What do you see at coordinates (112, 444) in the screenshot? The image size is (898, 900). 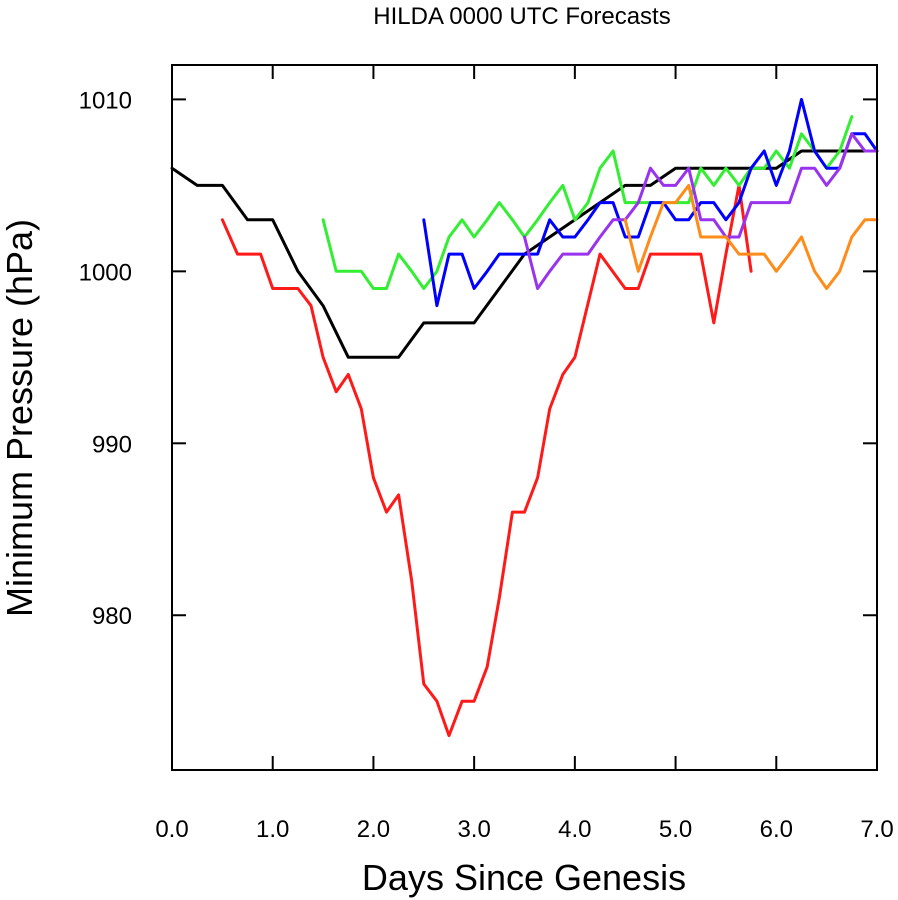 I see `y-tick-label: 990` at bounding box center [112, 444].